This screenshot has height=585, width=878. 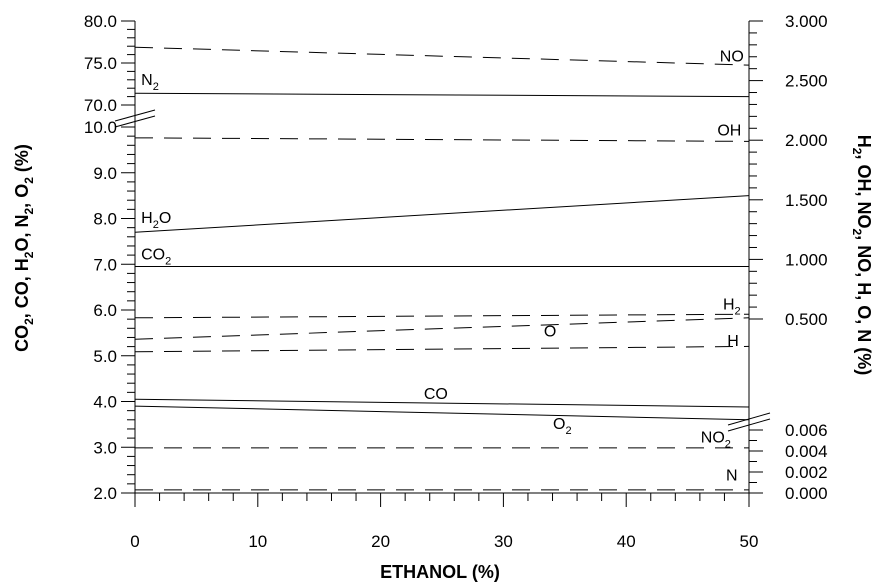 I want to click on x-tick-label: 0, so click(x=134, y=541).